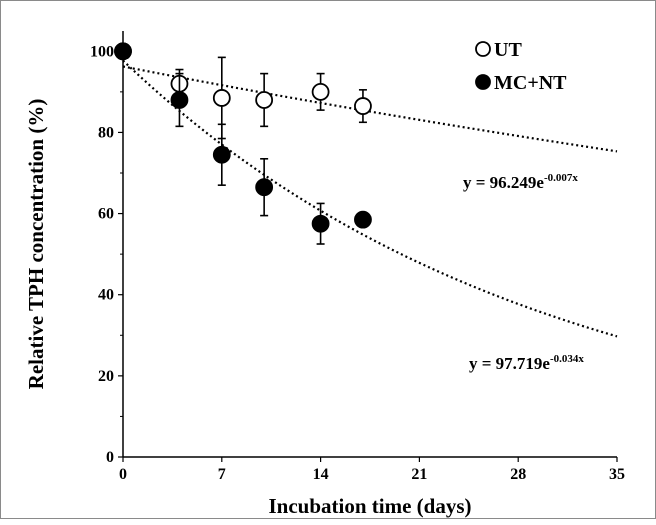 The image size is (656, 525). I want to click on x-axis-title: Incubation time (days), so click(369, 506).